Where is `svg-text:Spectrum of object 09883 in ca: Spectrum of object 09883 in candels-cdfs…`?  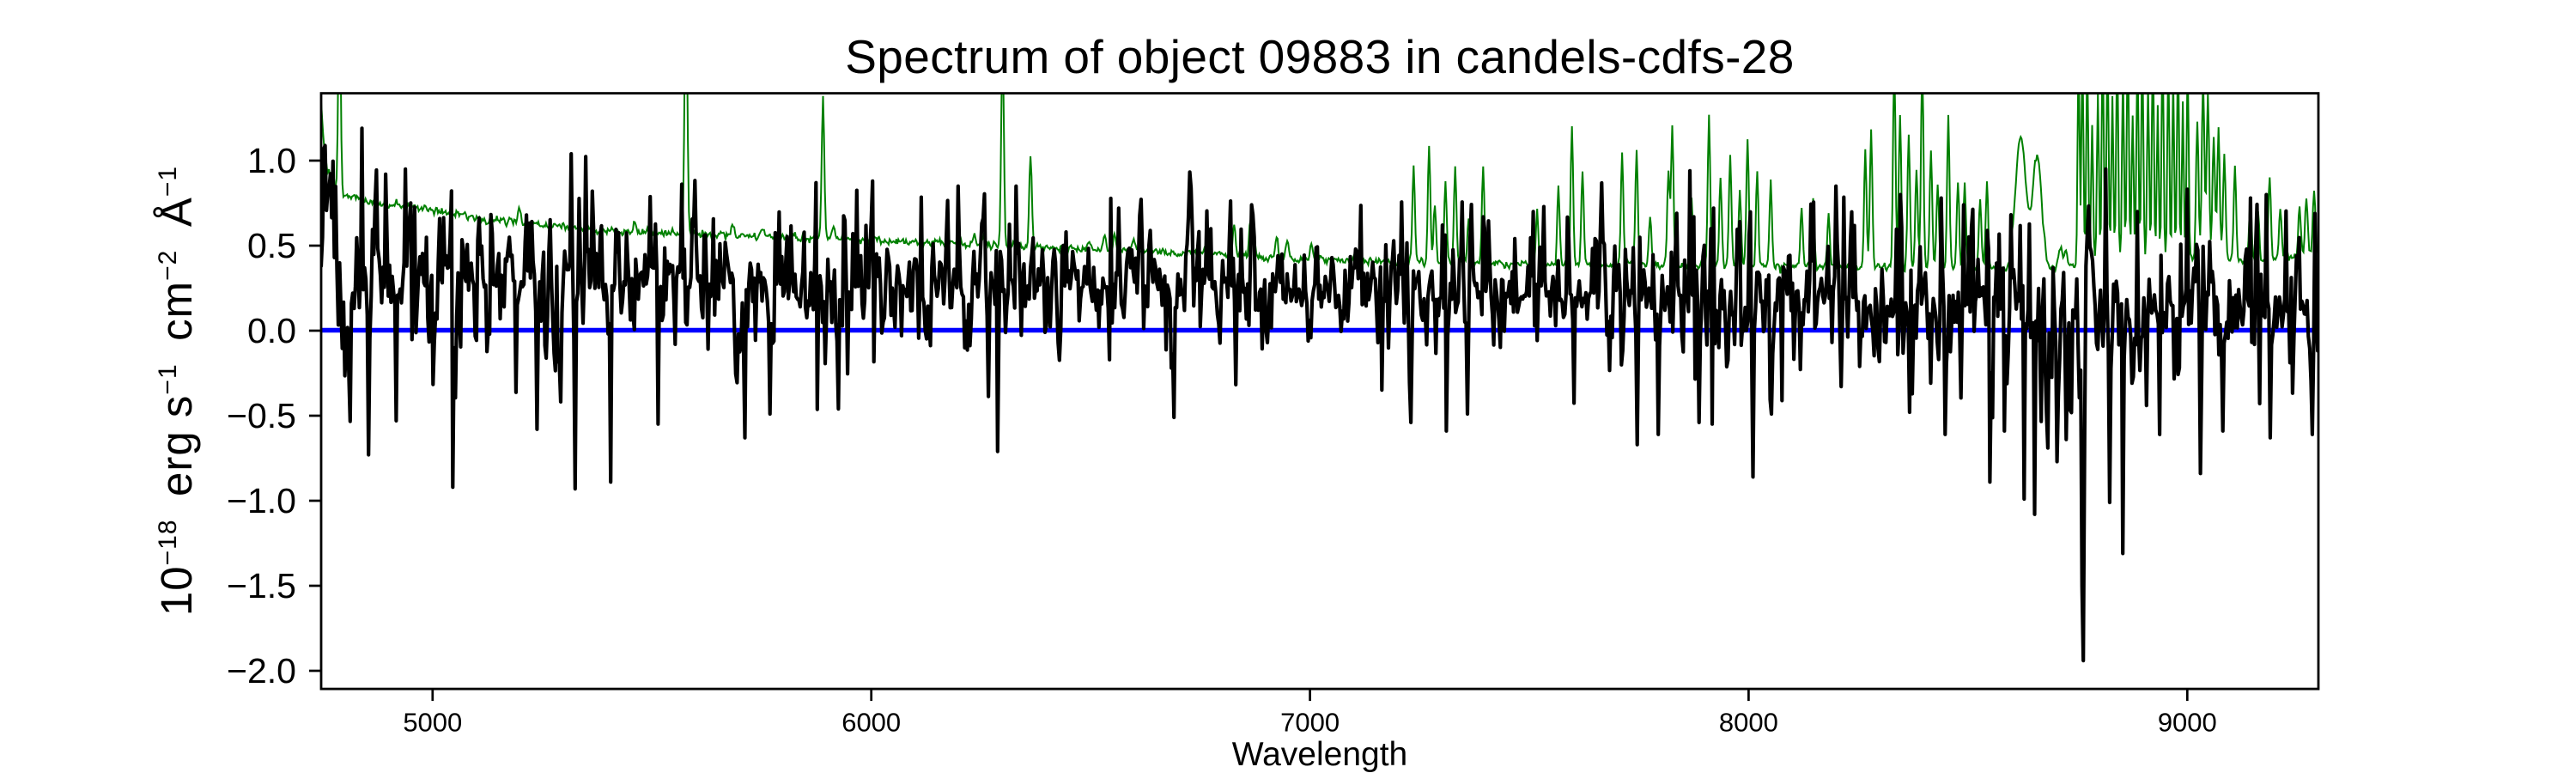
svg-text:Spectrum of object 09883 in ca: Spectrum of object 09883 in candels-cdfs… is located at coordinates (1320, 57).